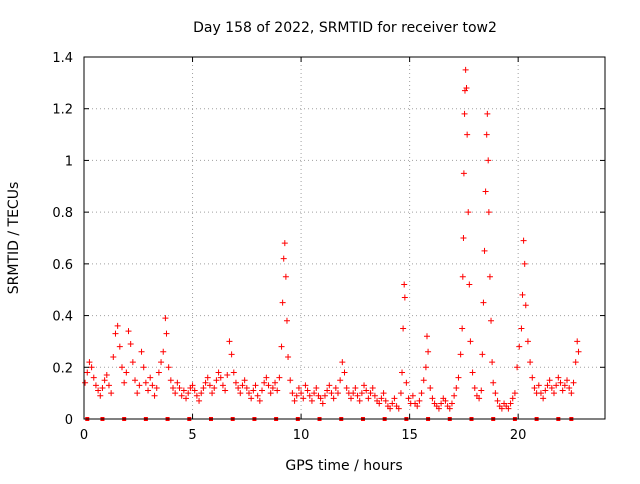  I want to click on y-tick-label: 0.2, so click(62, 368).